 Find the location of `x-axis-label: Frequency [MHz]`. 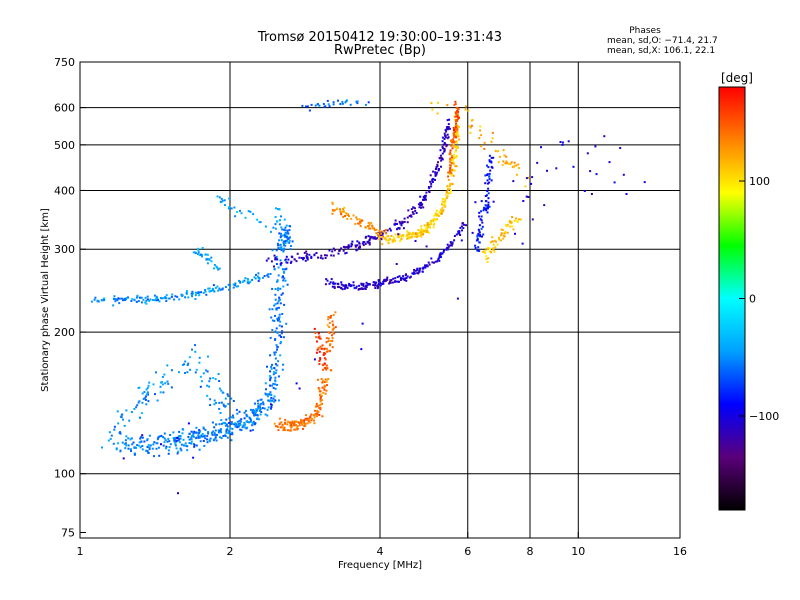

x-axis-label: Frequency [MHz] is located at coordinates (380, 565).